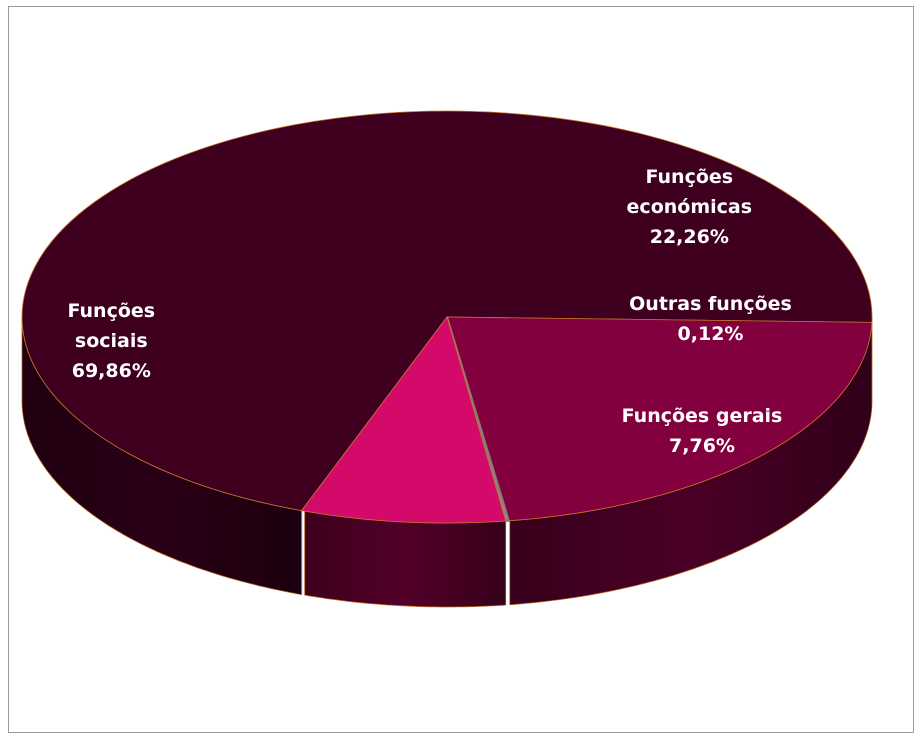  What do you see at coordinates (111, 371) in the screenshot?
I see `pie-label-0-line-2: 69,86%` at bounding box center [111, 371].